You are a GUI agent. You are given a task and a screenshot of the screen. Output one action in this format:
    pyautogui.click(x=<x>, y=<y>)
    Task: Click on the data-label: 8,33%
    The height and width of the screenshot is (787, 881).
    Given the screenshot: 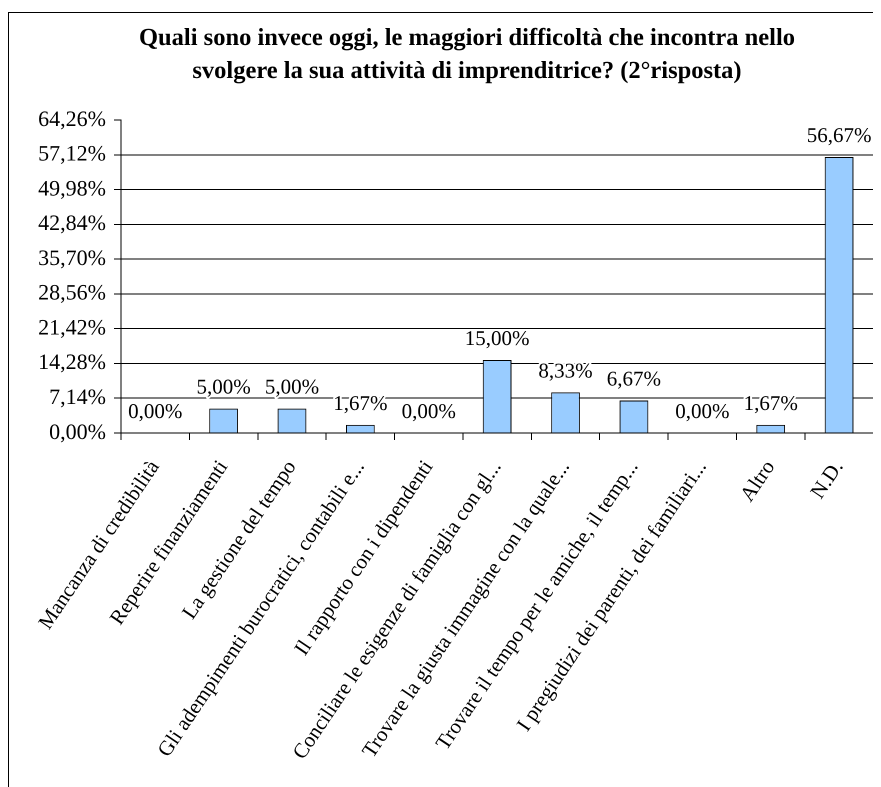 What is the action you would take?
    pyautogui.click(x=565, y=370)
    